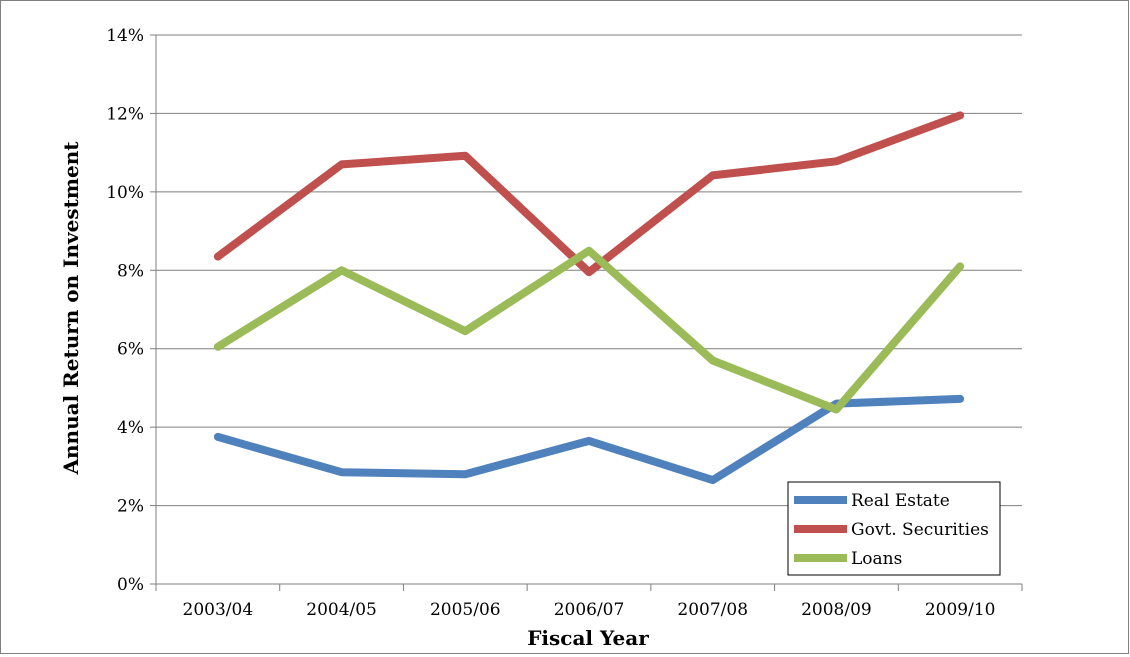 This screenshot has width=1130, height=657. What do you see at coordinates (125, 36) in the screenshot?
I see `y-tick-label: 14%` at bounding box center [125, 36].